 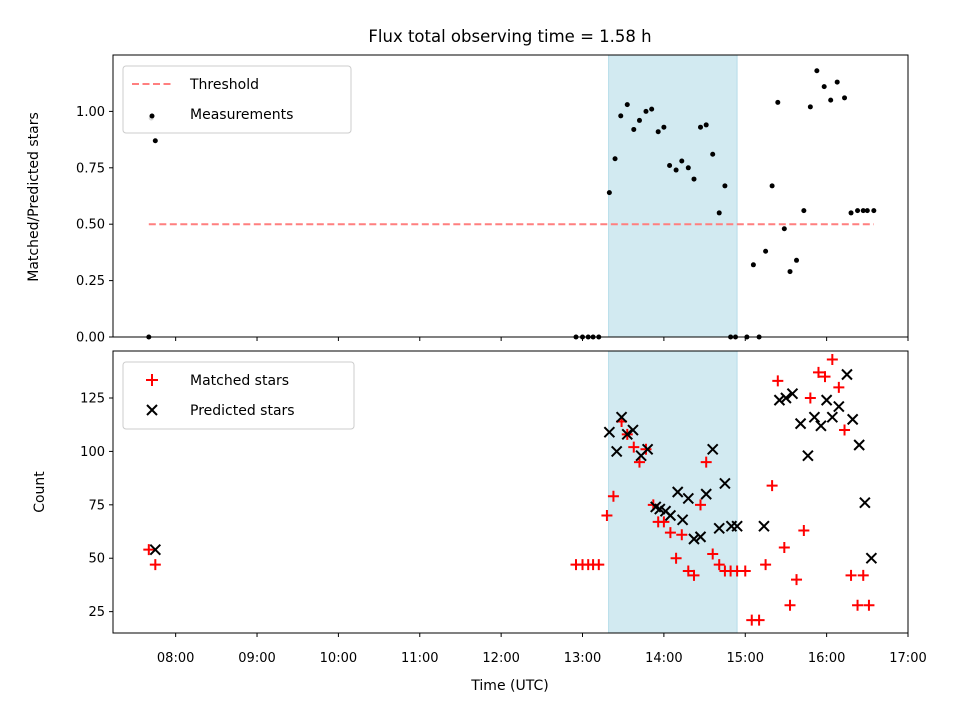 I want to click on bottom-xtick-label: 11:00, so click(x=419, y=658).